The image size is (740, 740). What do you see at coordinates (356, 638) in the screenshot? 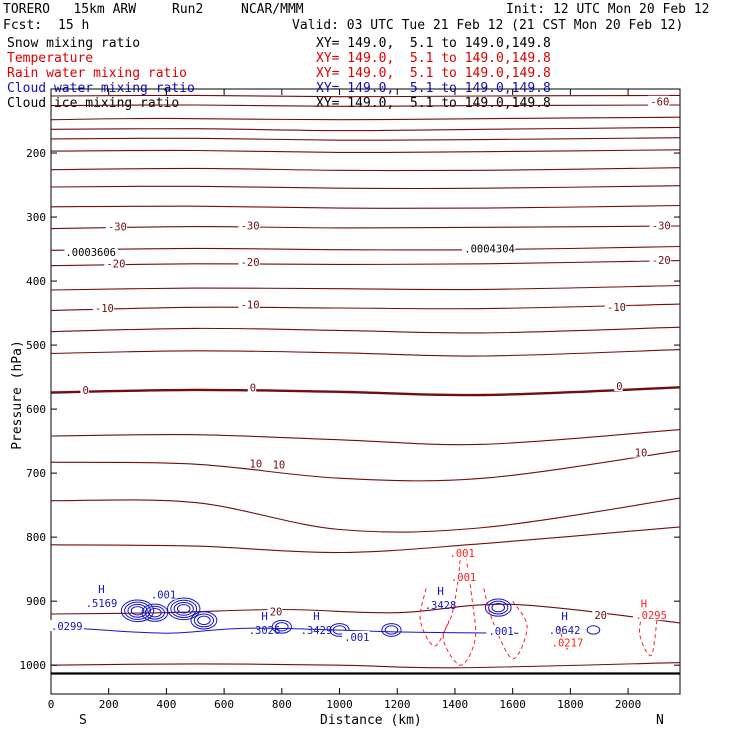
I see `contour-value-label-1: .001` at bounding box center [356, 638].